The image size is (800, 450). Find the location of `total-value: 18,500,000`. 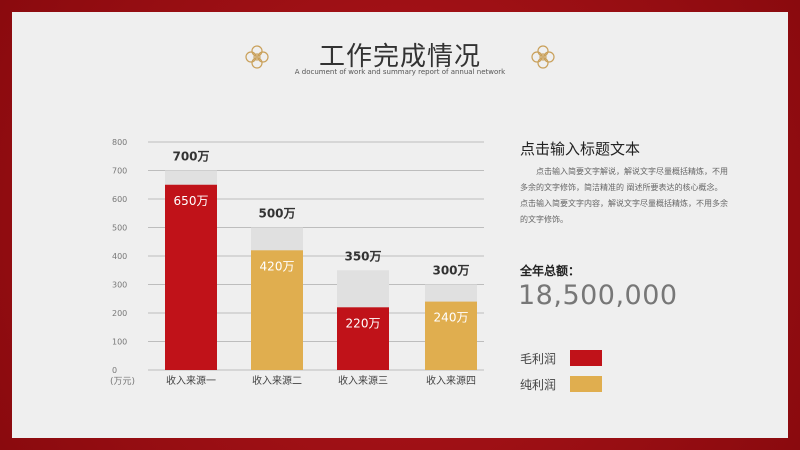

total-value: 18,500,000 is located at coordinates (598, 295).